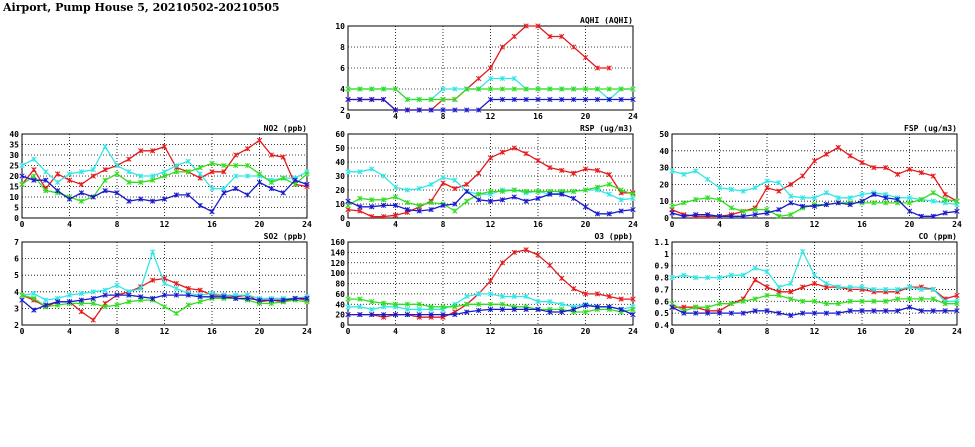 This screenshot has height=447, width=975. Describe the element at coordinates (338, 273) in the screenshot. I see `y-tick-label: 100` at that location.